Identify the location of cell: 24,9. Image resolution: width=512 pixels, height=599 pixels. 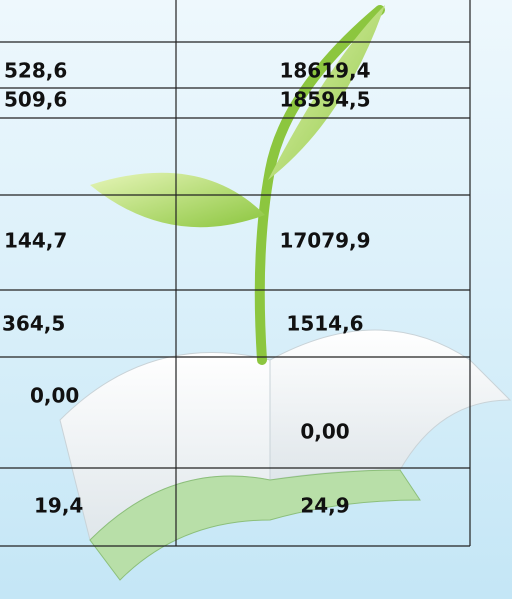
(324, 506).